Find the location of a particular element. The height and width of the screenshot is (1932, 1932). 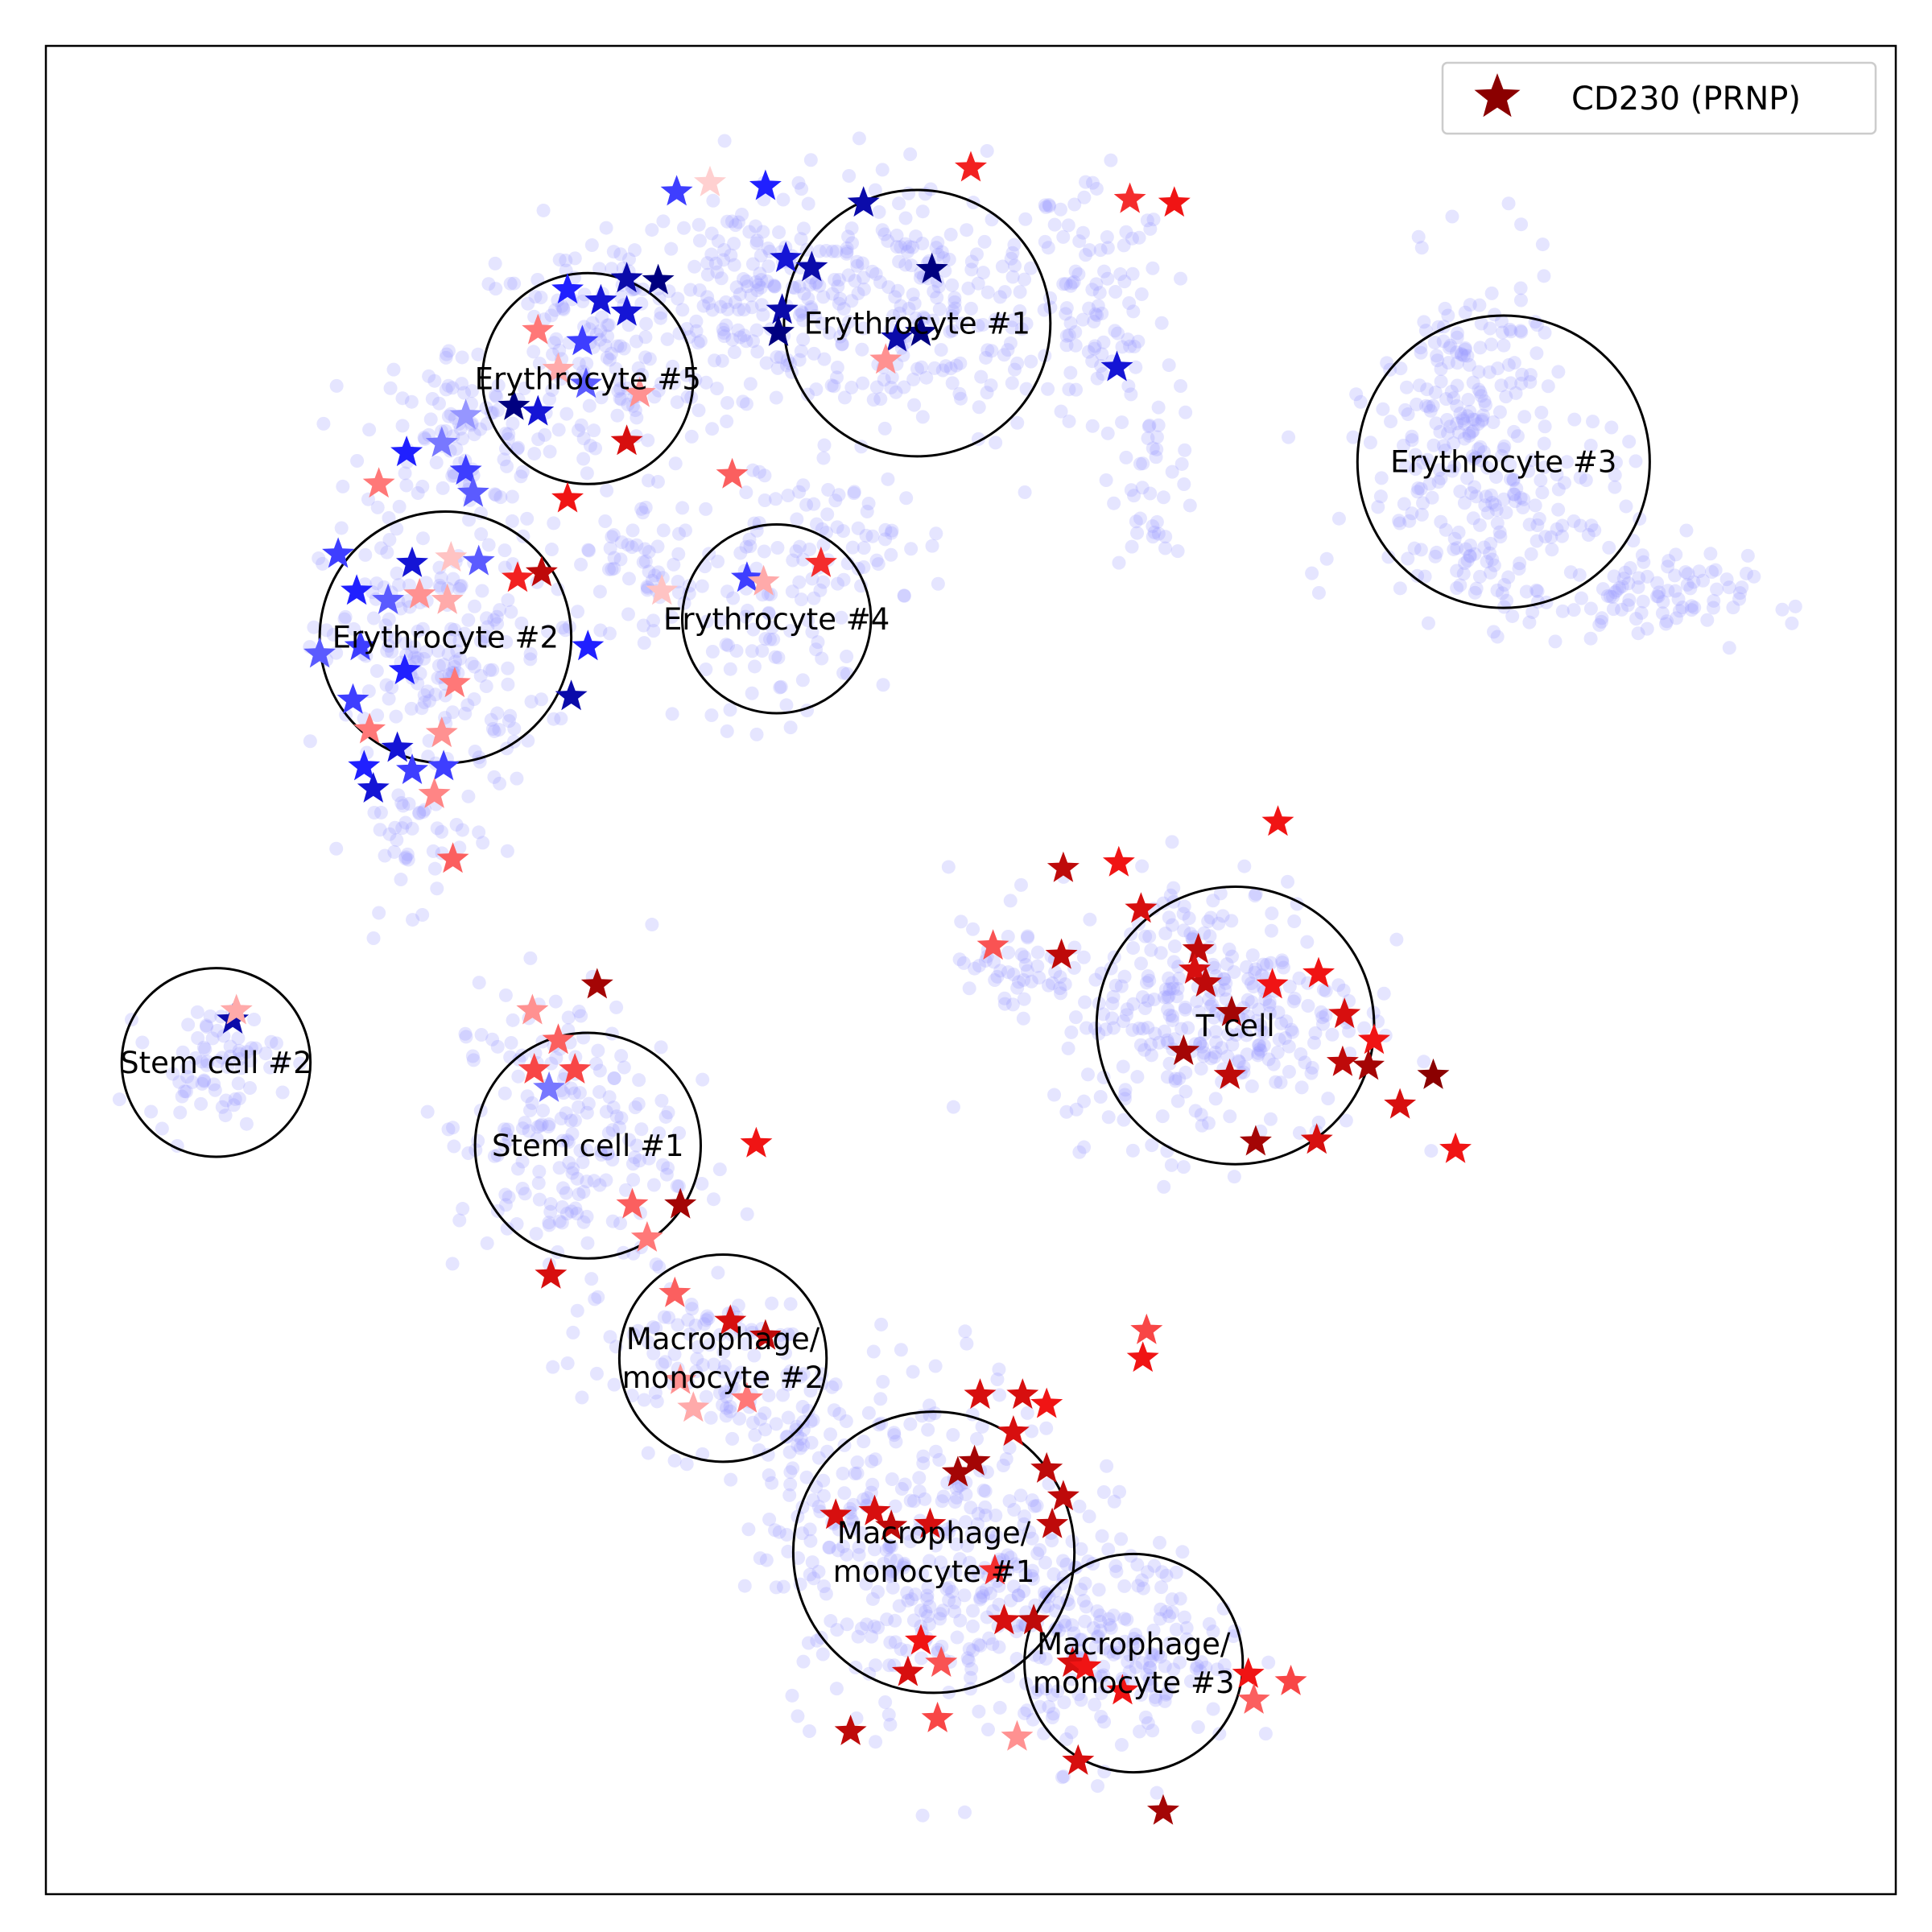

legend-star-marker is located at coordinates (1497, 95).